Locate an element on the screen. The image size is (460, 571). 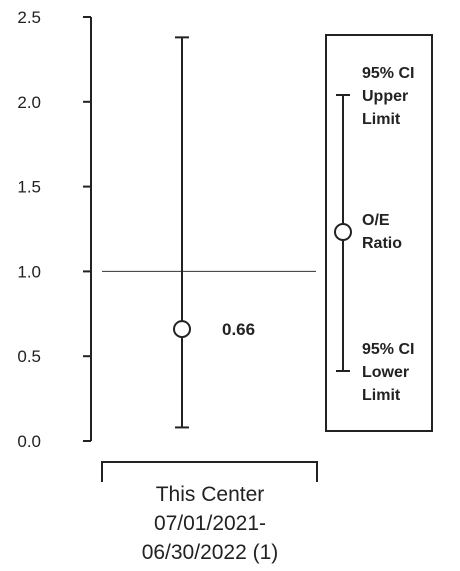
point-marker is located at coordinates (182, 329).